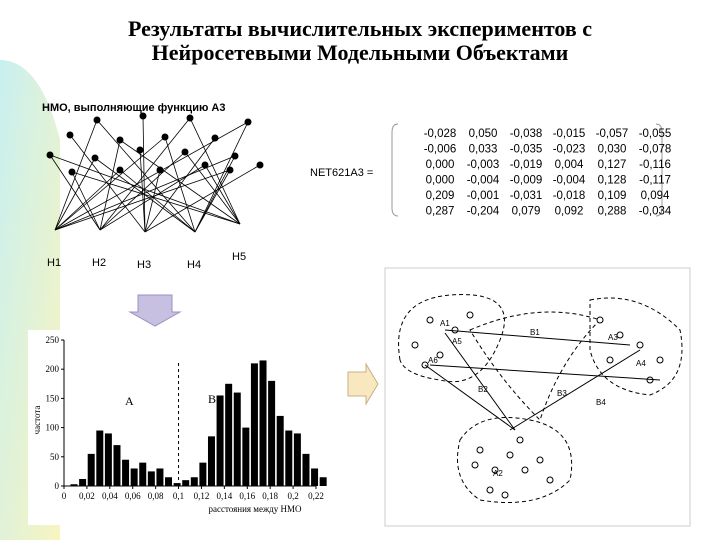  What do you see at coordinates (612, 165) in the screenshot?
I see `matrix-cell: 0,127` at bounding box center [612, 165].